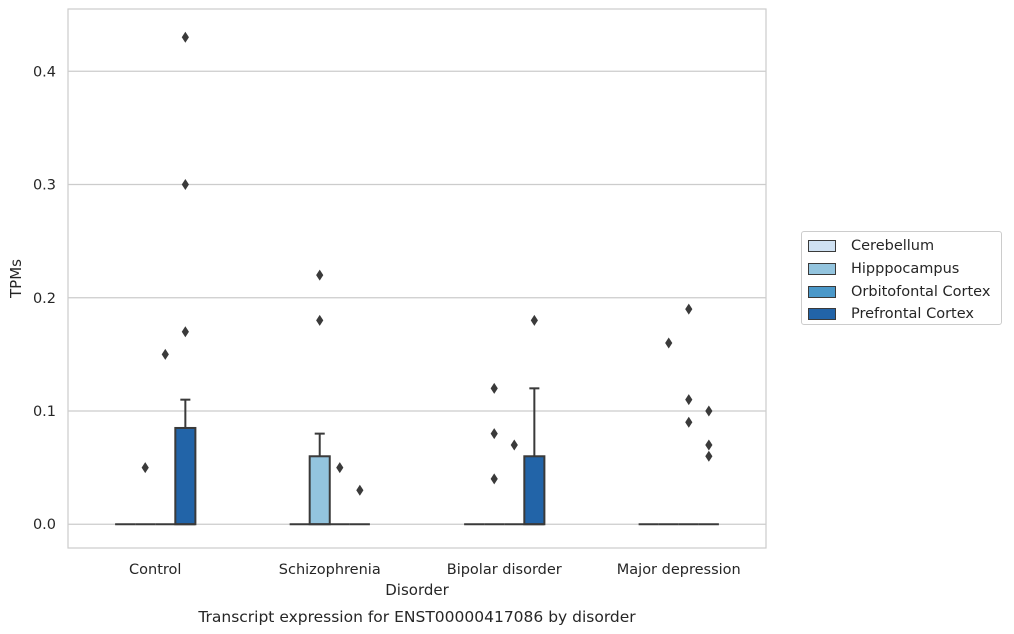 Image resolution: width=1014 pixels, height=634 pixels. I want to click on x-tick-label: Bipolar disorder, so click(504, 570).